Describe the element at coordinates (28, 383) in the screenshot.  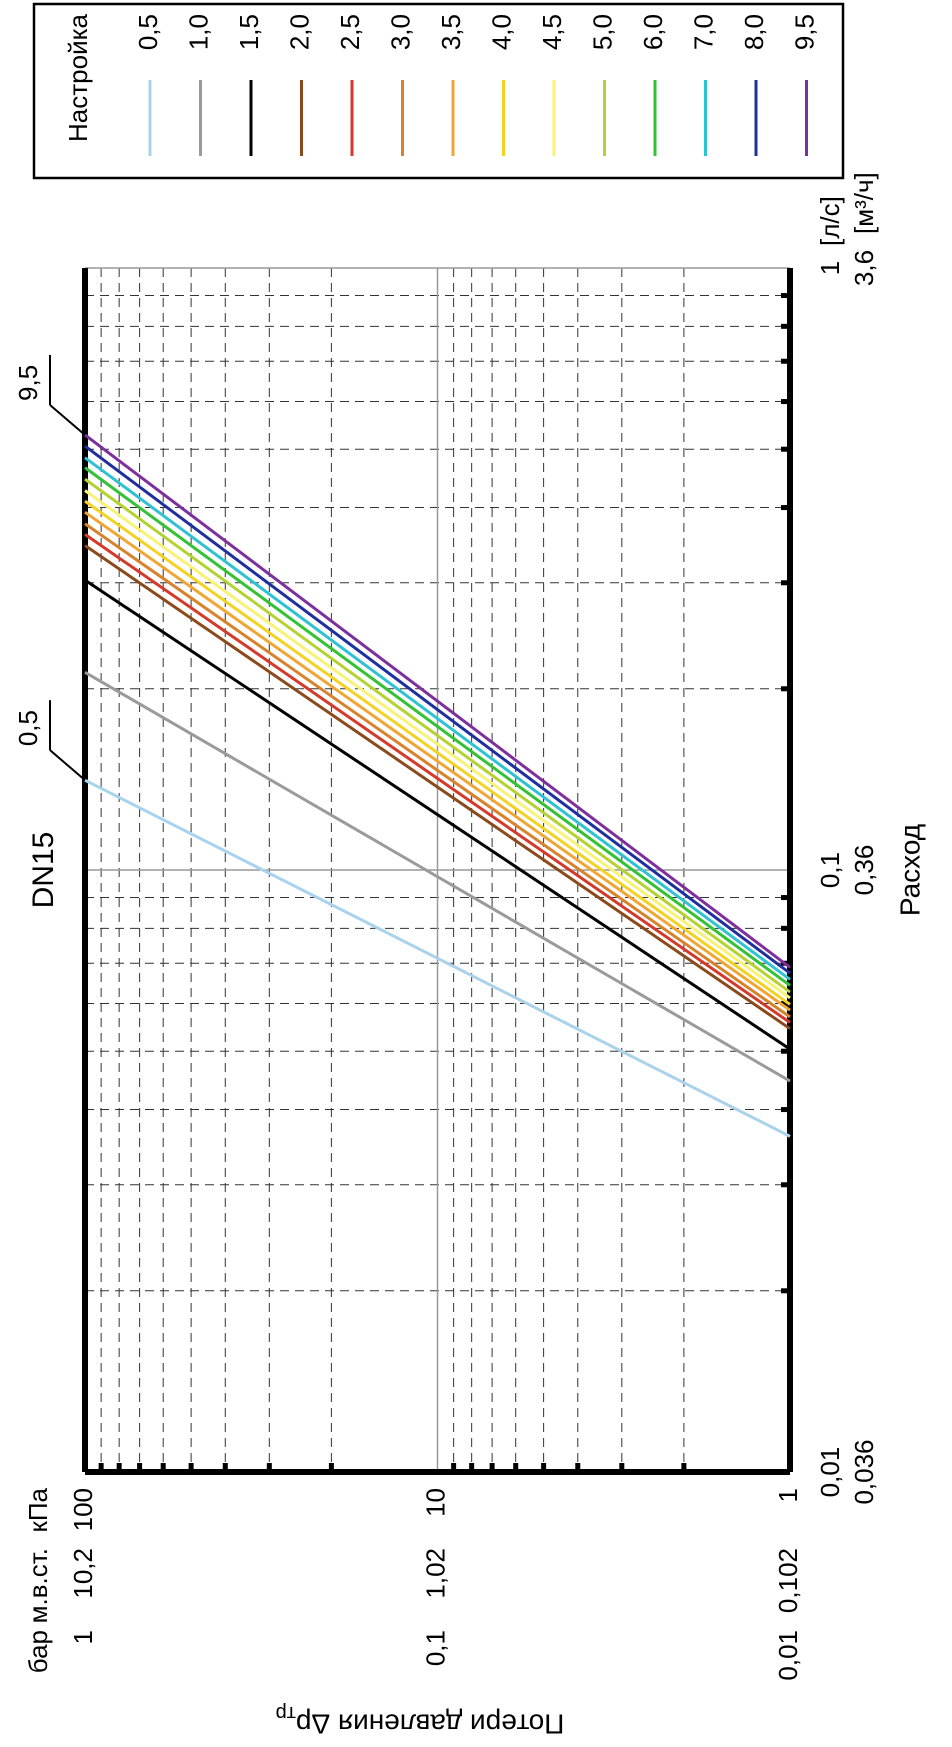
I see `series-label: 9,5` at that location.